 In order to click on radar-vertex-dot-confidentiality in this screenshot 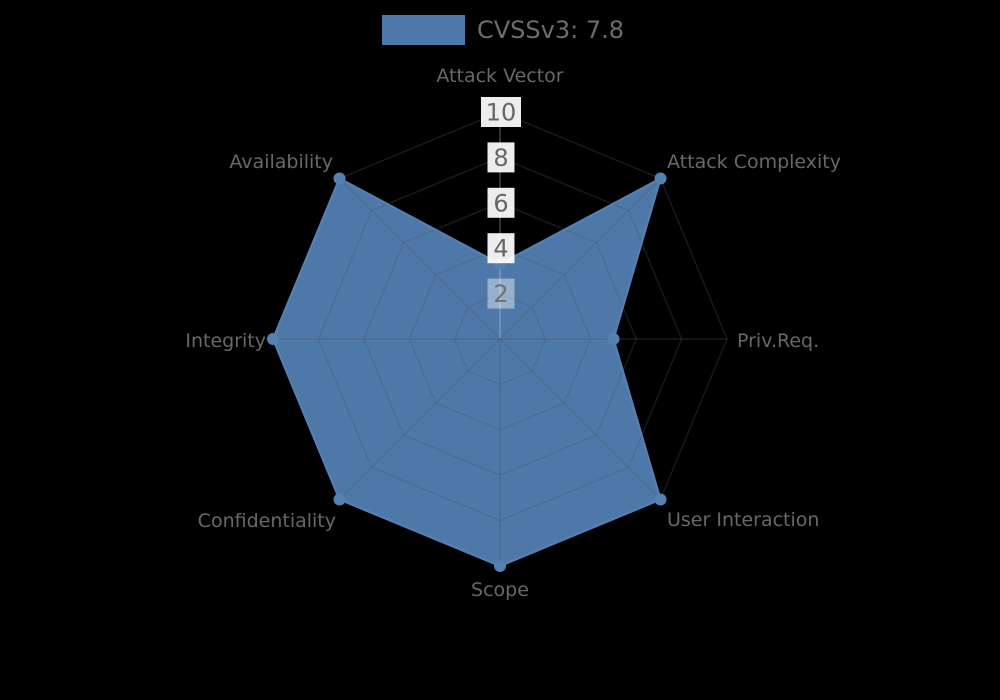, I will do `click(339, 499)`.